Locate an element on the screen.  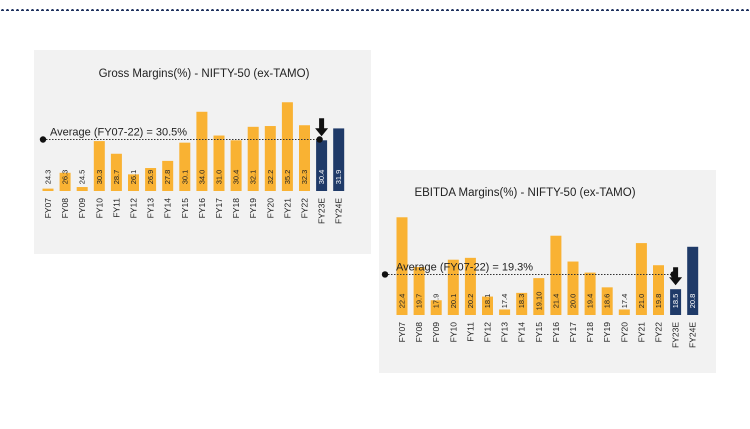
value-label-fy16: 34.0 is located at coordinates (201, 177).